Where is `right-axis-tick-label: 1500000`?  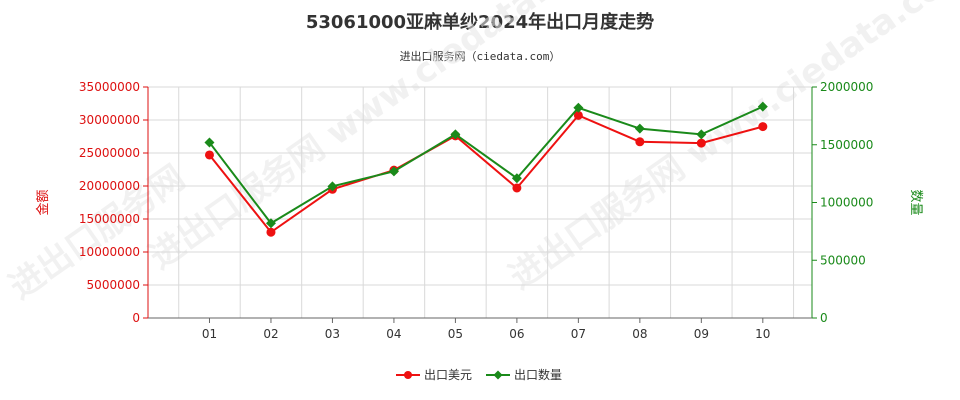 right-axis-tick-label: 1500000 is located at coordinates (846, 145).